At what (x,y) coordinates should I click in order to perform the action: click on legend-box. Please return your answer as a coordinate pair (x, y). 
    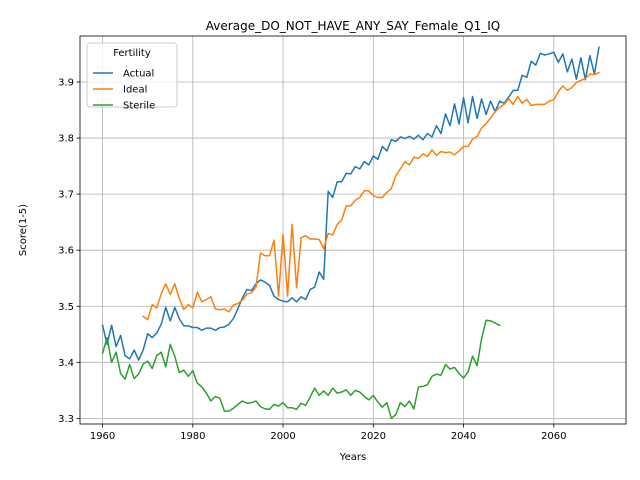
    Looking at the image, I should click on (132, 75).